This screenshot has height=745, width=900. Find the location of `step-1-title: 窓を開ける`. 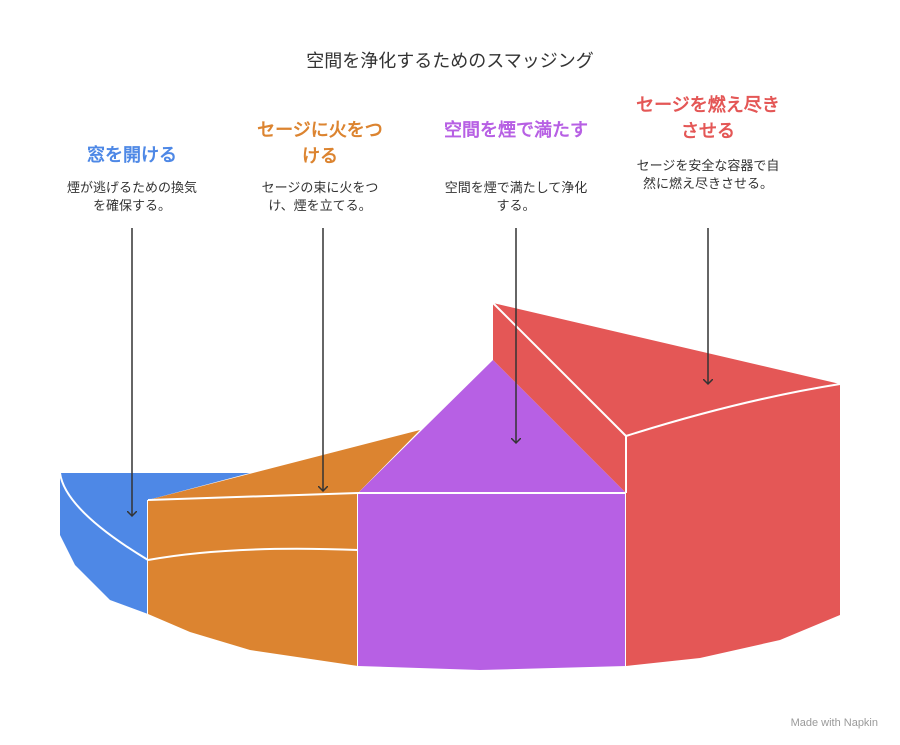

step-1-title: 窓を開ける is located at coordinates (132, 155).